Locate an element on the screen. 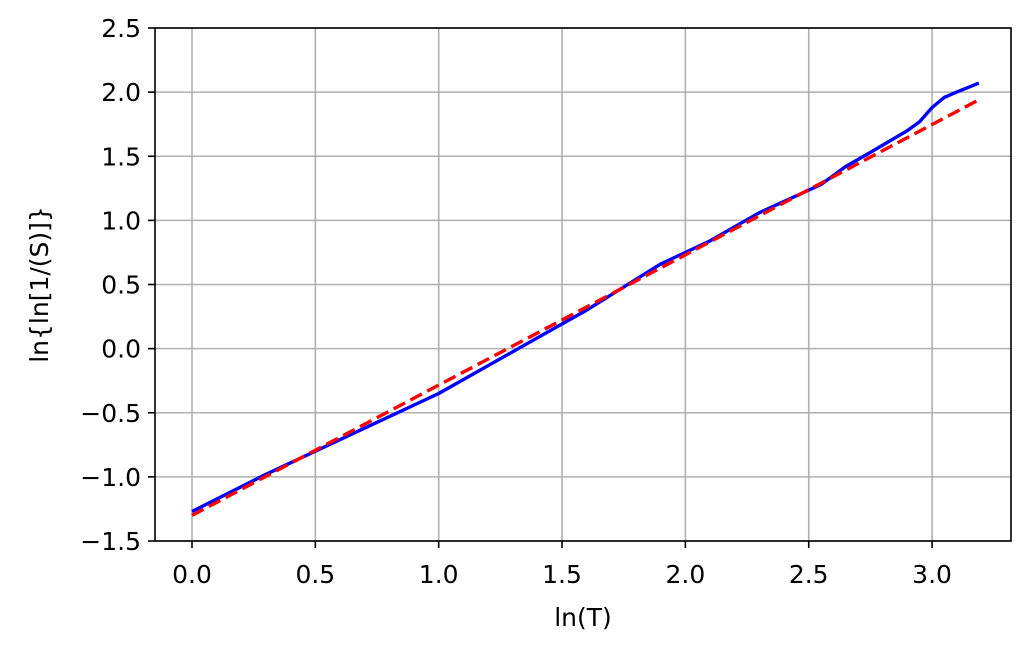 The width and height of the screenshot is (1033, 650). x-tick-label: 2.0 is located at coordinates (685, 574).